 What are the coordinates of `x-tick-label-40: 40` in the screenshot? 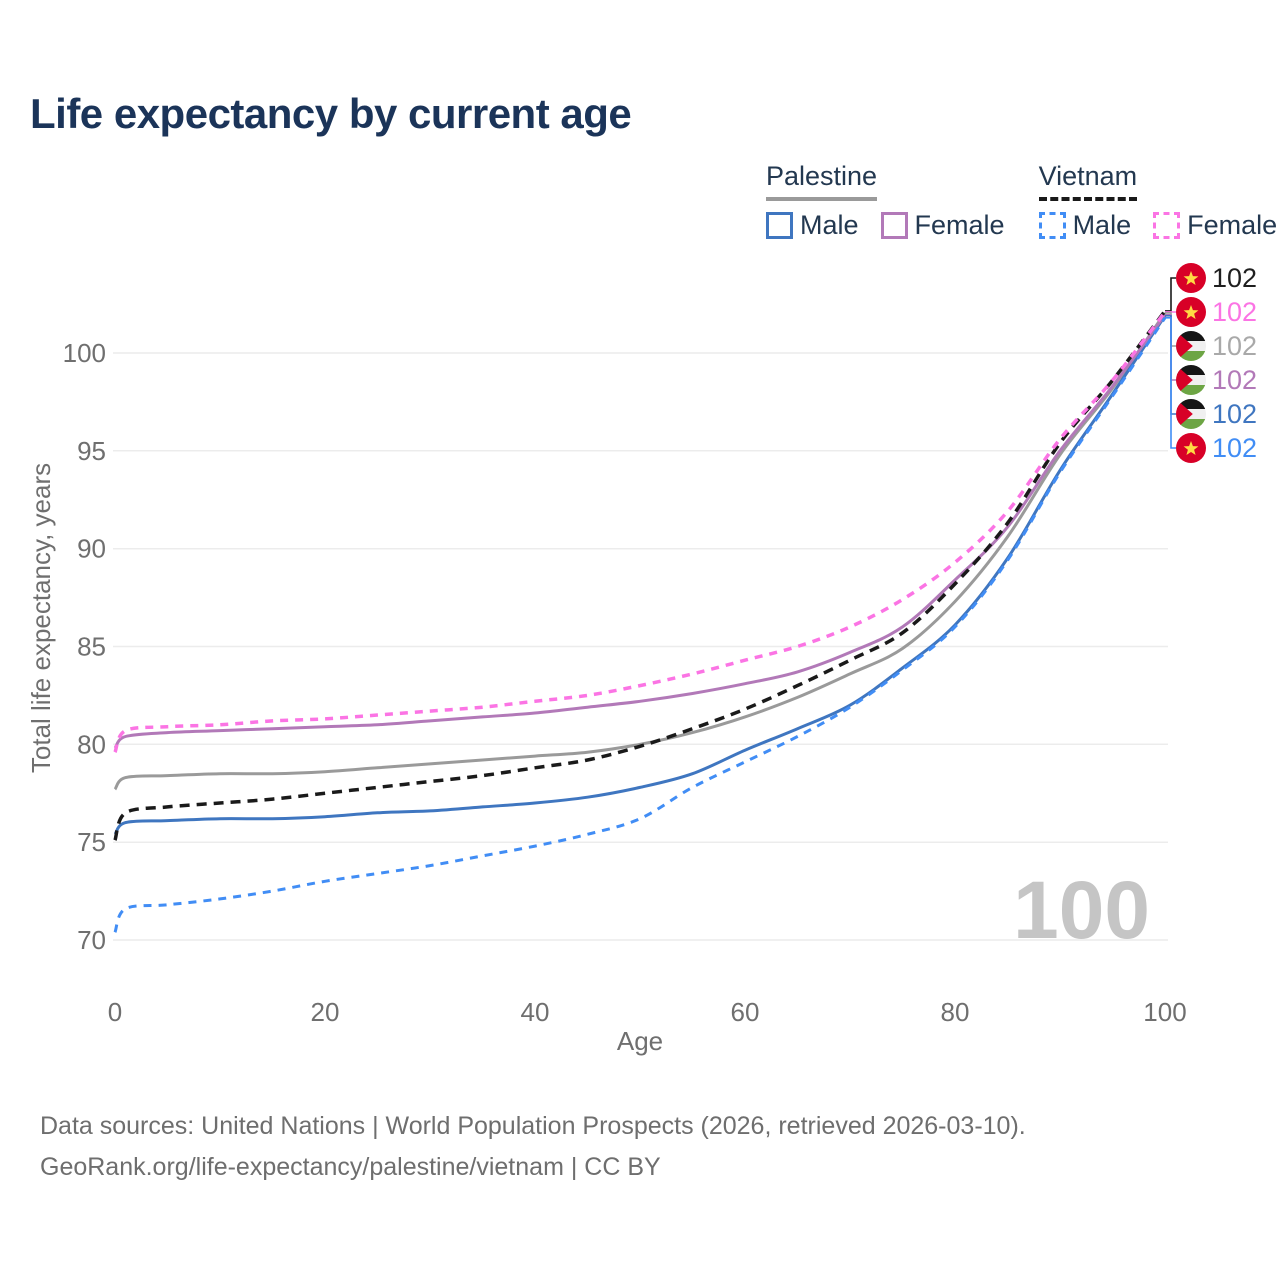 It's located at (535, 1012).